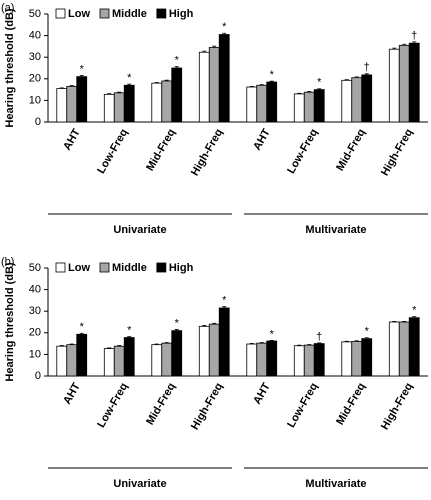 This screenshot has width=431, height=500. Describe the element at coordinates (262, 140) in the screenshot. I see `x-tick-label: AHT` at that location.